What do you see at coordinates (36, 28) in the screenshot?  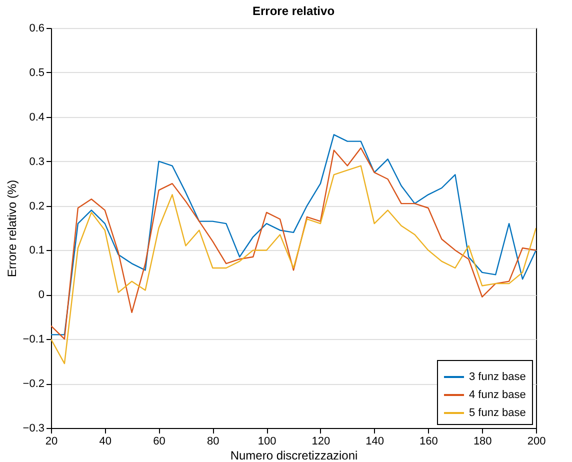 I see `y-tick-label: 0.6` at bounding box center [36, 28].